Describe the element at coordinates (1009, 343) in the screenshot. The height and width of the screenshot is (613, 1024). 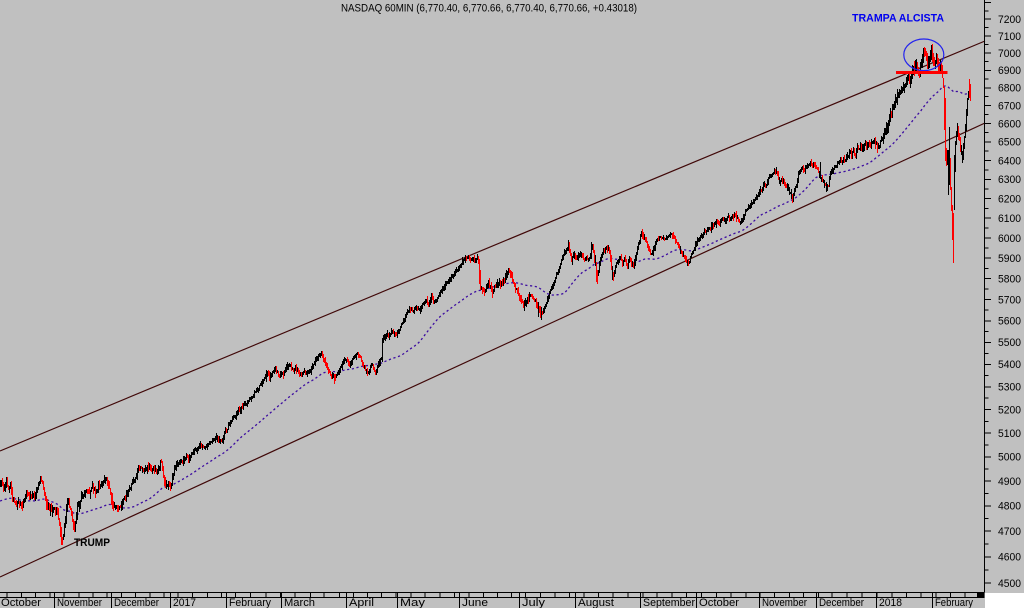
I see `svg-text: 5500` at that location.